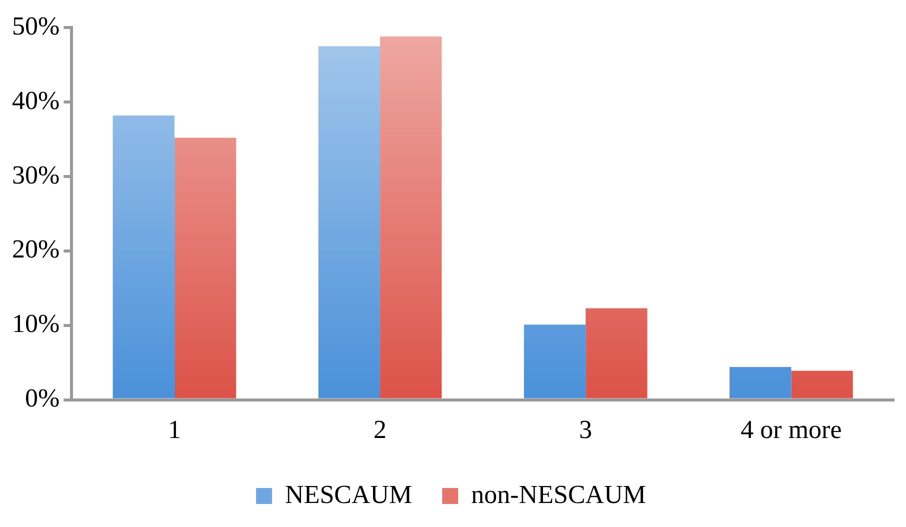 The width and height of the screenshot is (906, 527). What do you see at coordinates (36, 100) in the screenshot?
I see `y-tick-label: 40%` at bounding box center [36, 100].